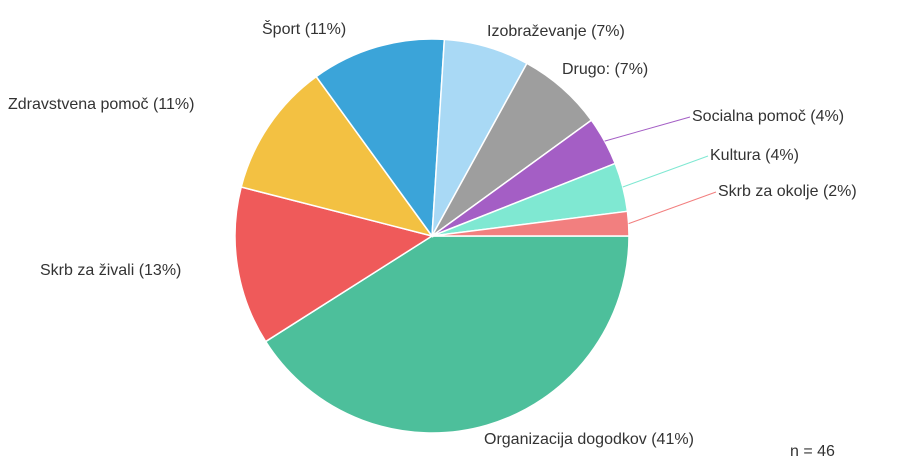 The height and width of the screenshot is (461, 904). What do you see at coordinates (589, 439) in the screenshot?
I see `slice-label: Organizacija dogodkov (41%)` at bounding box center [589, 439].